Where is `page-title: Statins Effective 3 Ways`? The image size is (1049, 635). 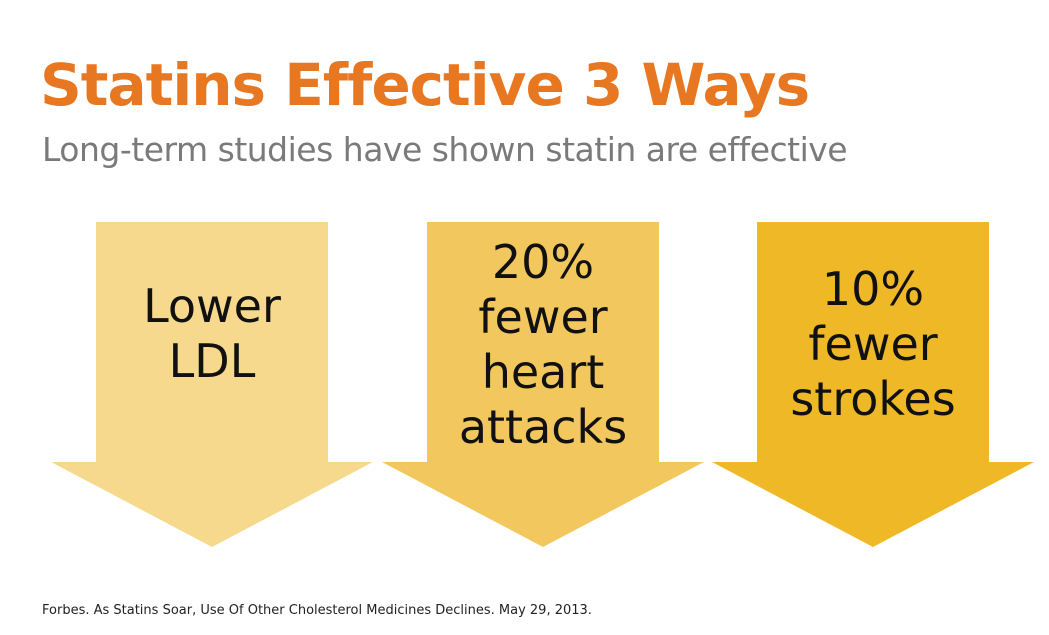 page-title: Statins Effective 3 Ways is located at coordinates (425, 85).